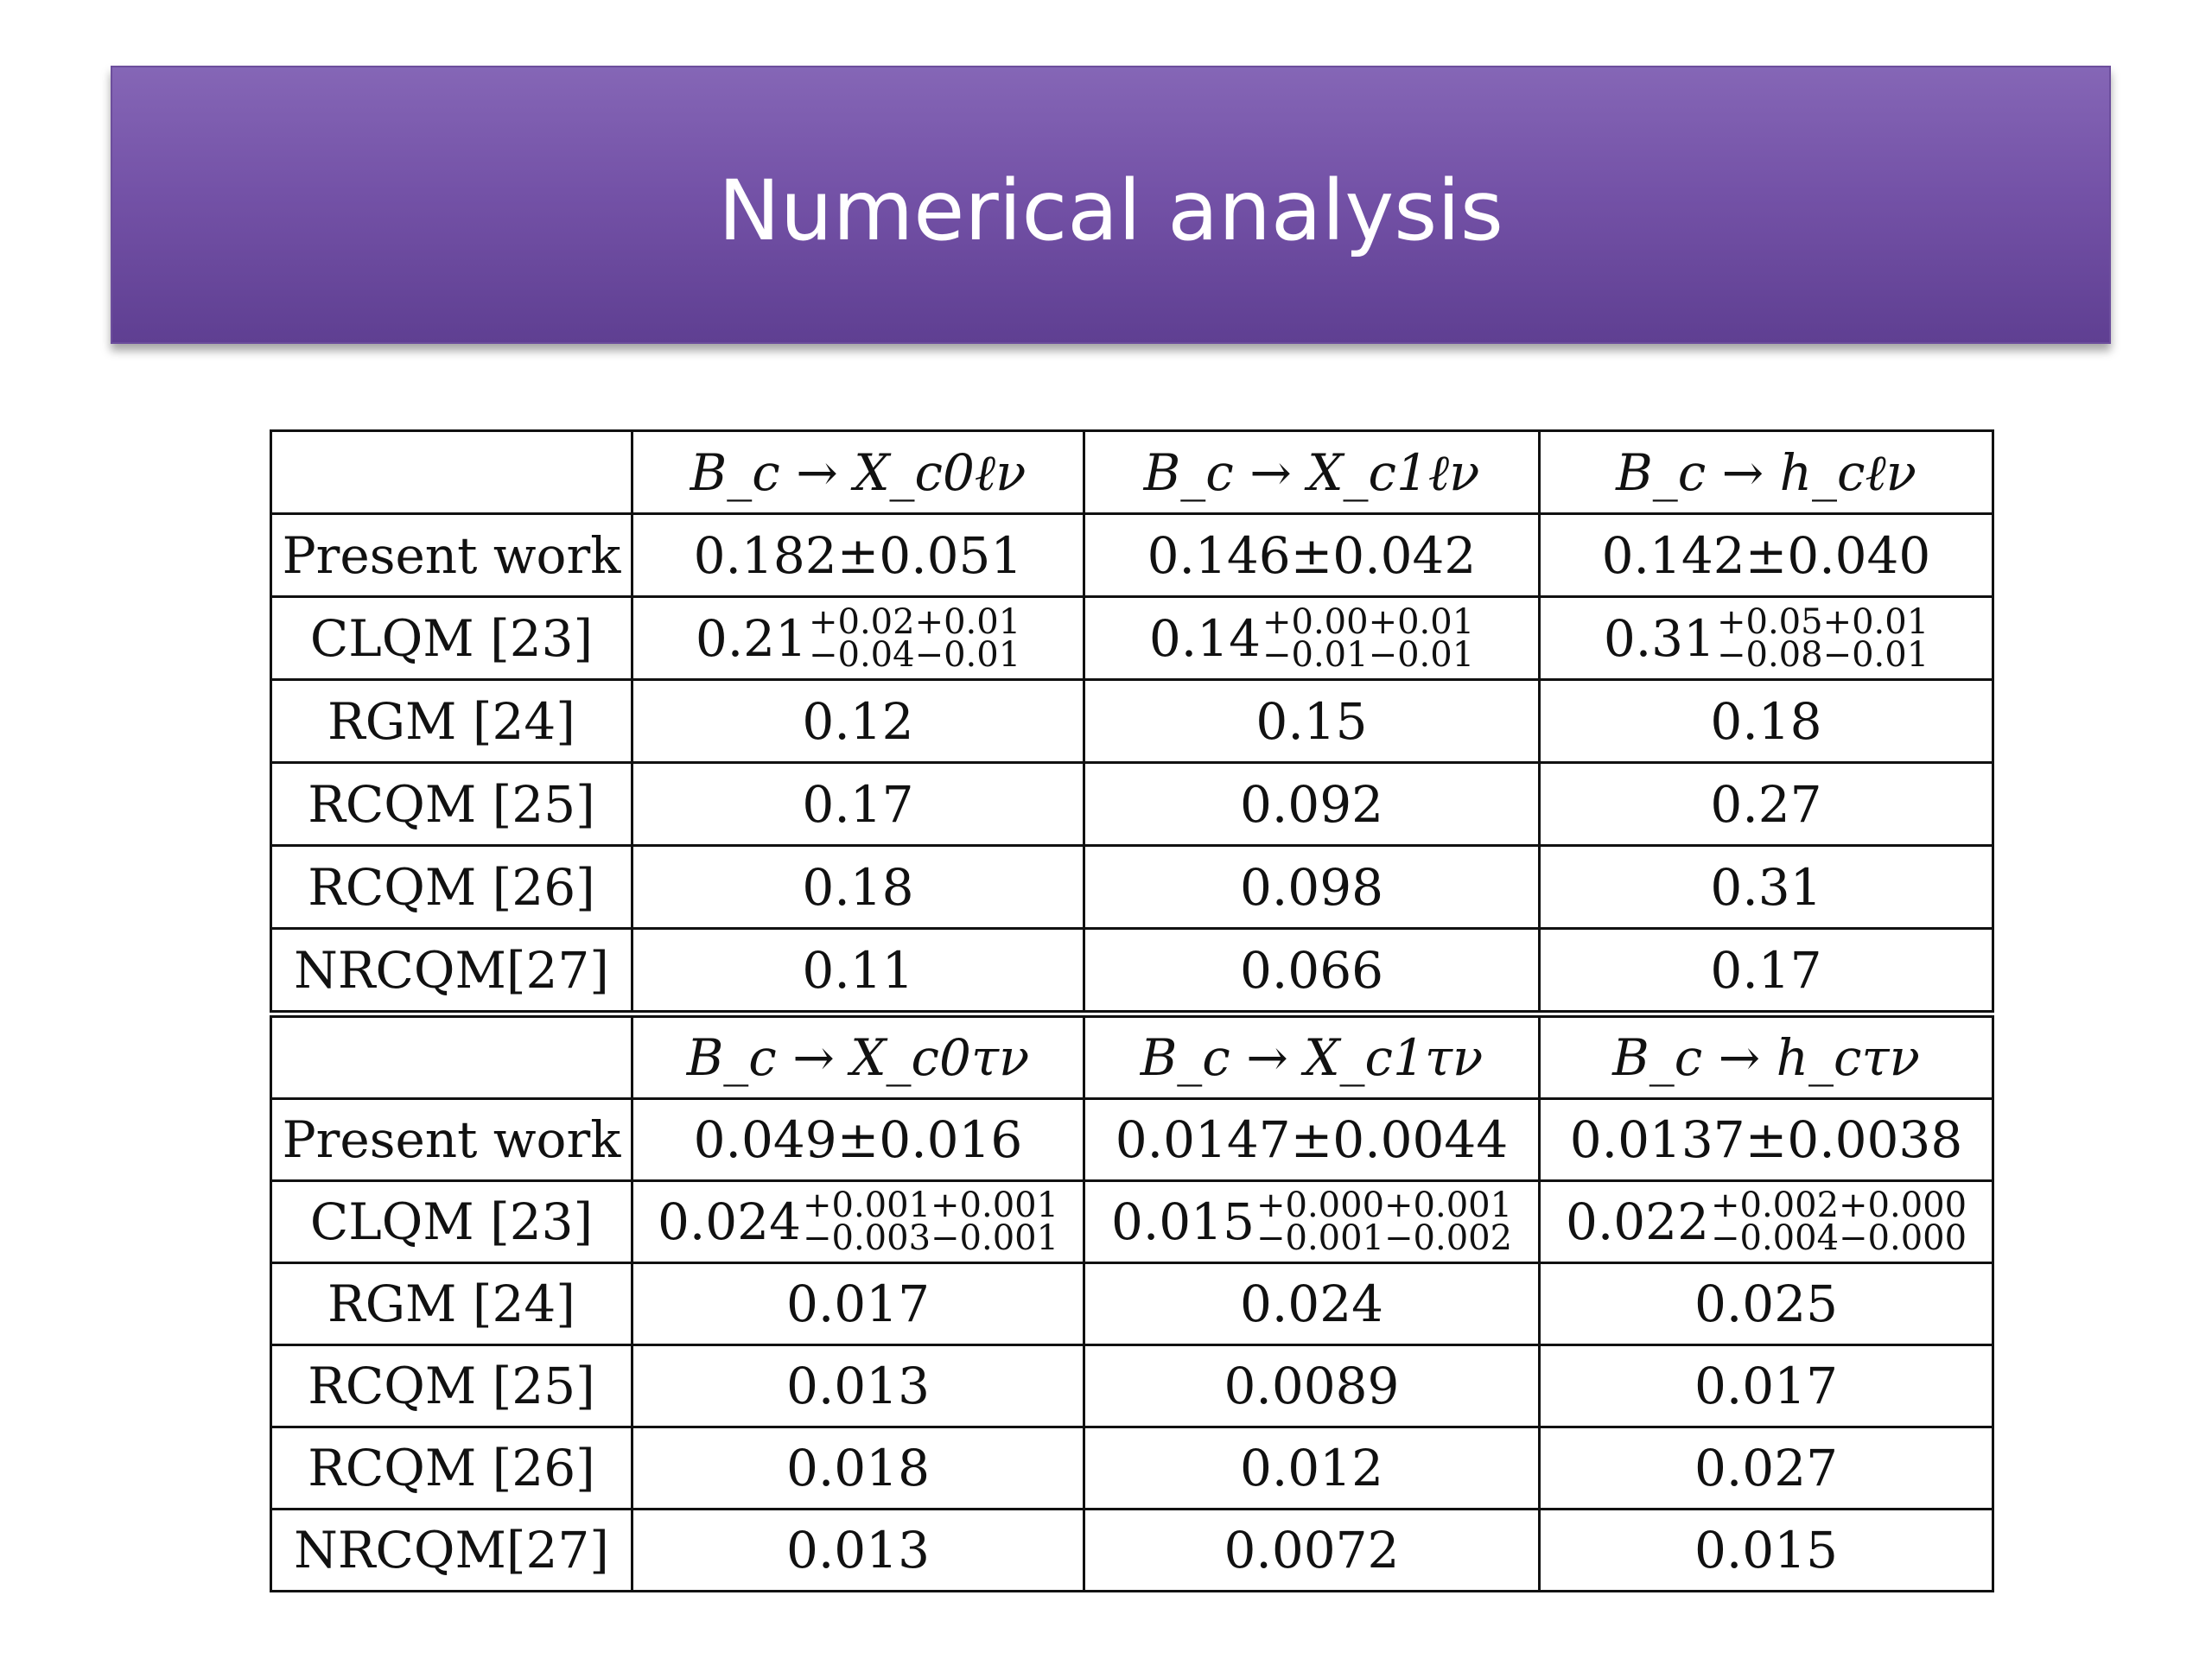 Image resolution: width=2212 pixels, height=1659 pixels. I want to click on asymmetric-error-value: 0.14 +0.00+0.01 −0.01−0.01, so click(1311, 638).